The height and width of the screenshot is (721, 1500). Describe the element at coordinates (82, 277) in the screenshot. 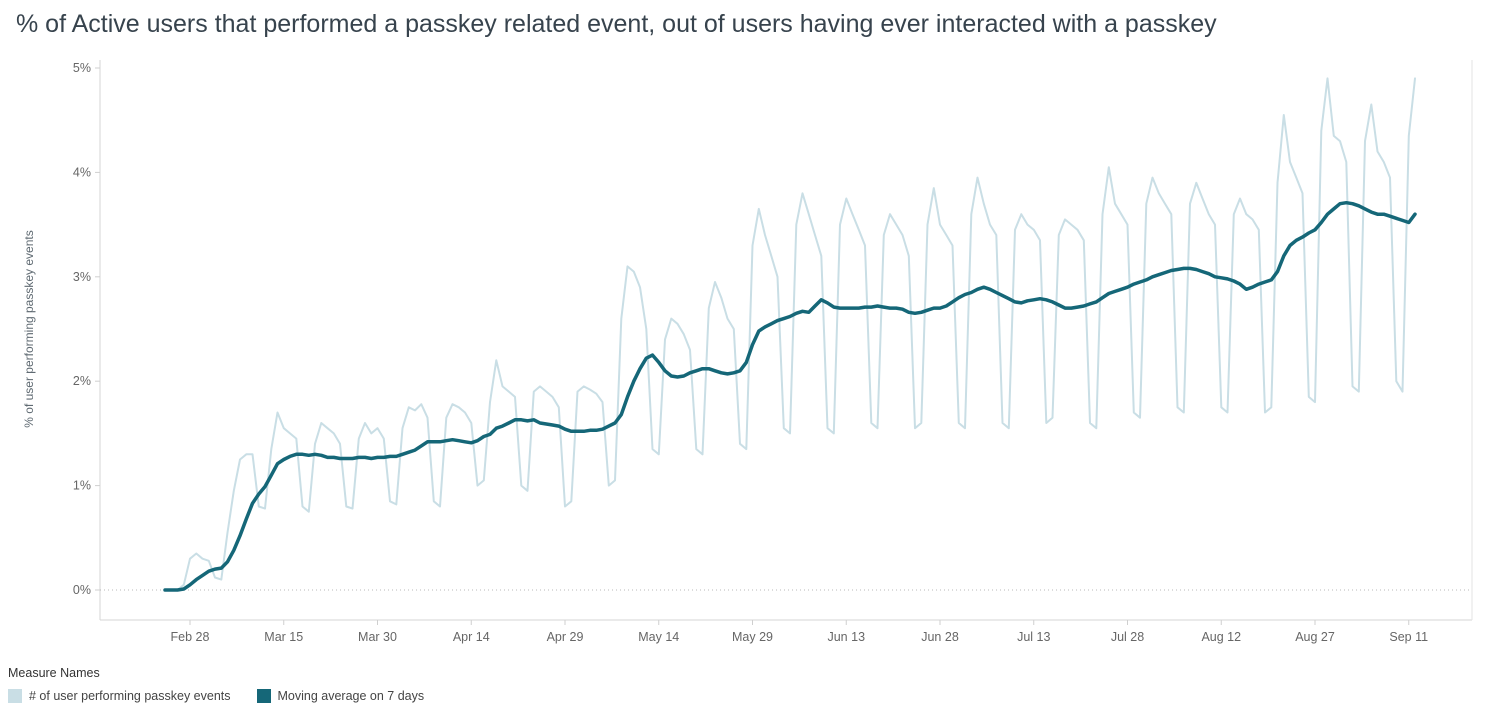

I see `svg-text: 3%` at that location.